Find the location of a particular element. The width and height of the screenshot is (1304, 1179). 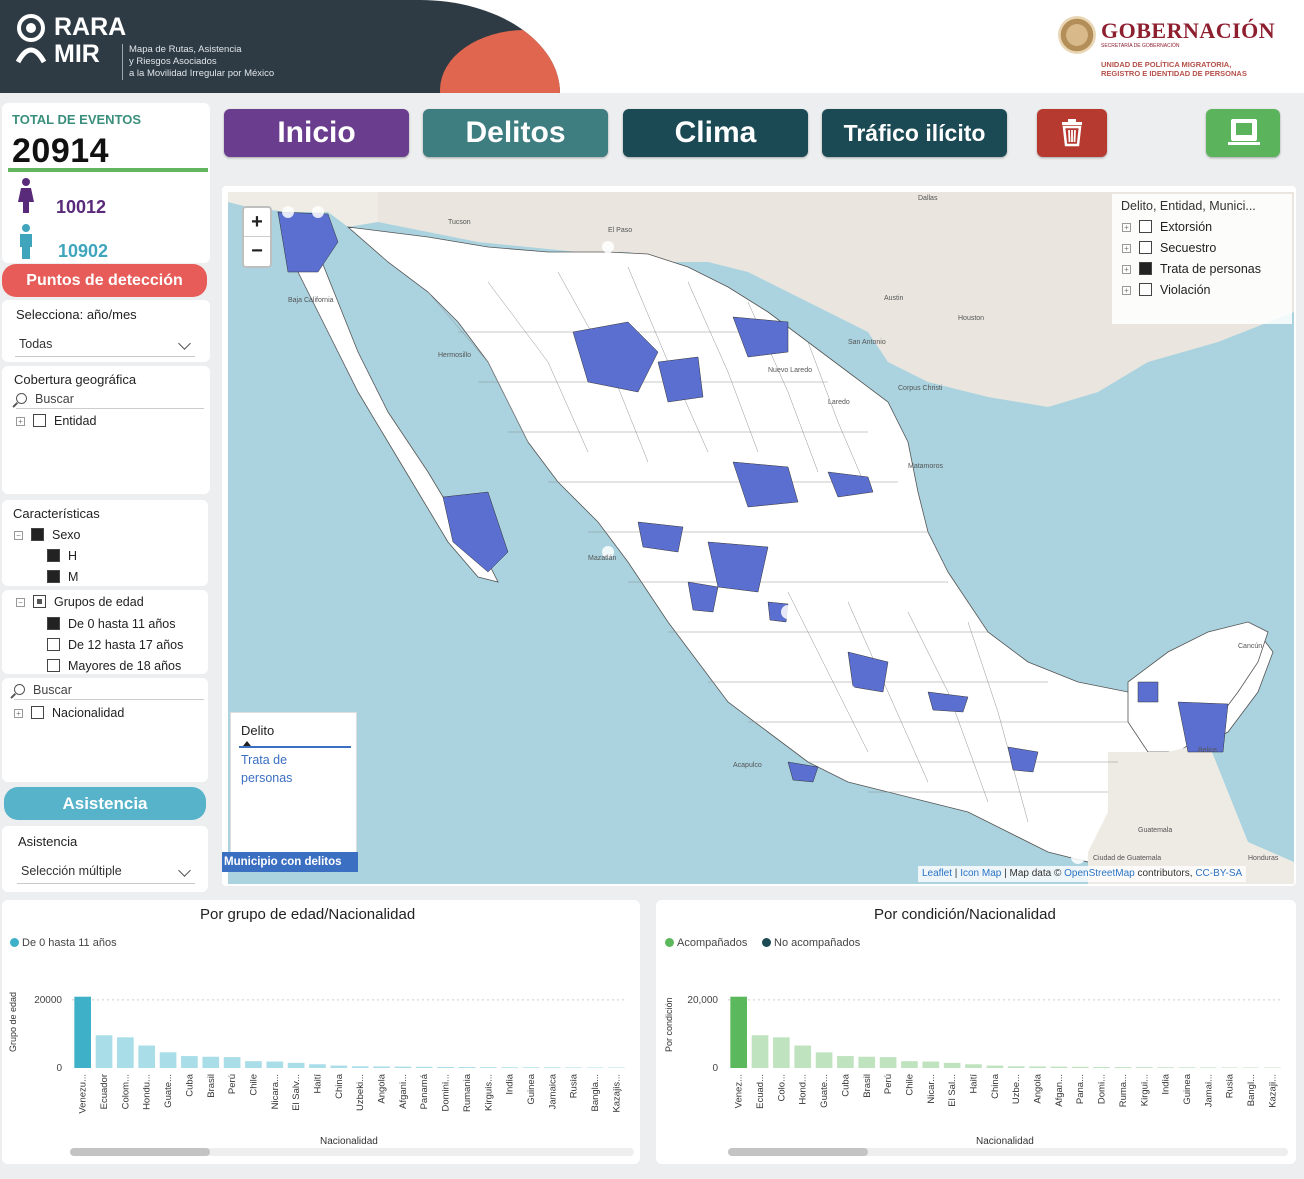

sexo-h-checkbox is located at coordinates (53, 555).